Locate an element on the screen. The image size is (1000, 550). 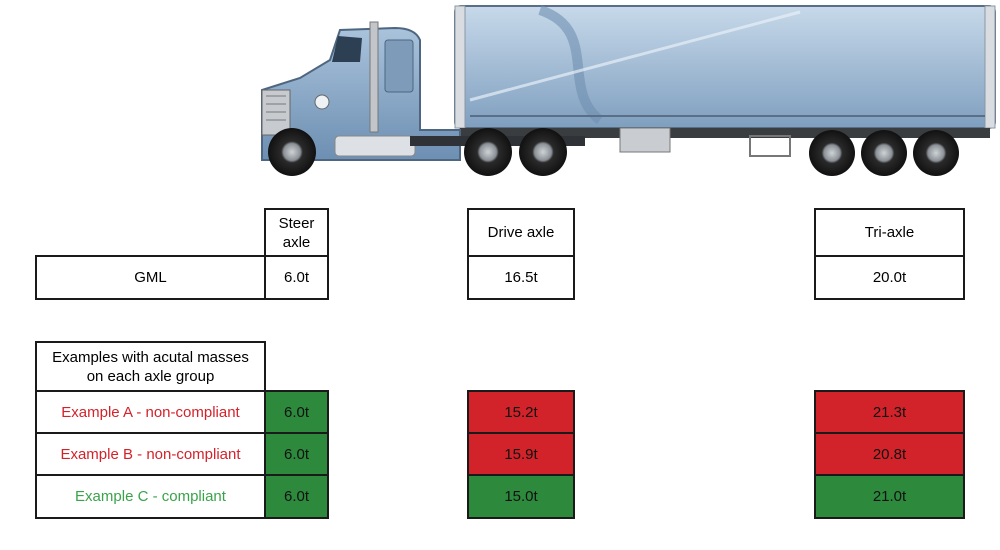
steer-axle-header: Steer axle is located at coordinates (296, 232).